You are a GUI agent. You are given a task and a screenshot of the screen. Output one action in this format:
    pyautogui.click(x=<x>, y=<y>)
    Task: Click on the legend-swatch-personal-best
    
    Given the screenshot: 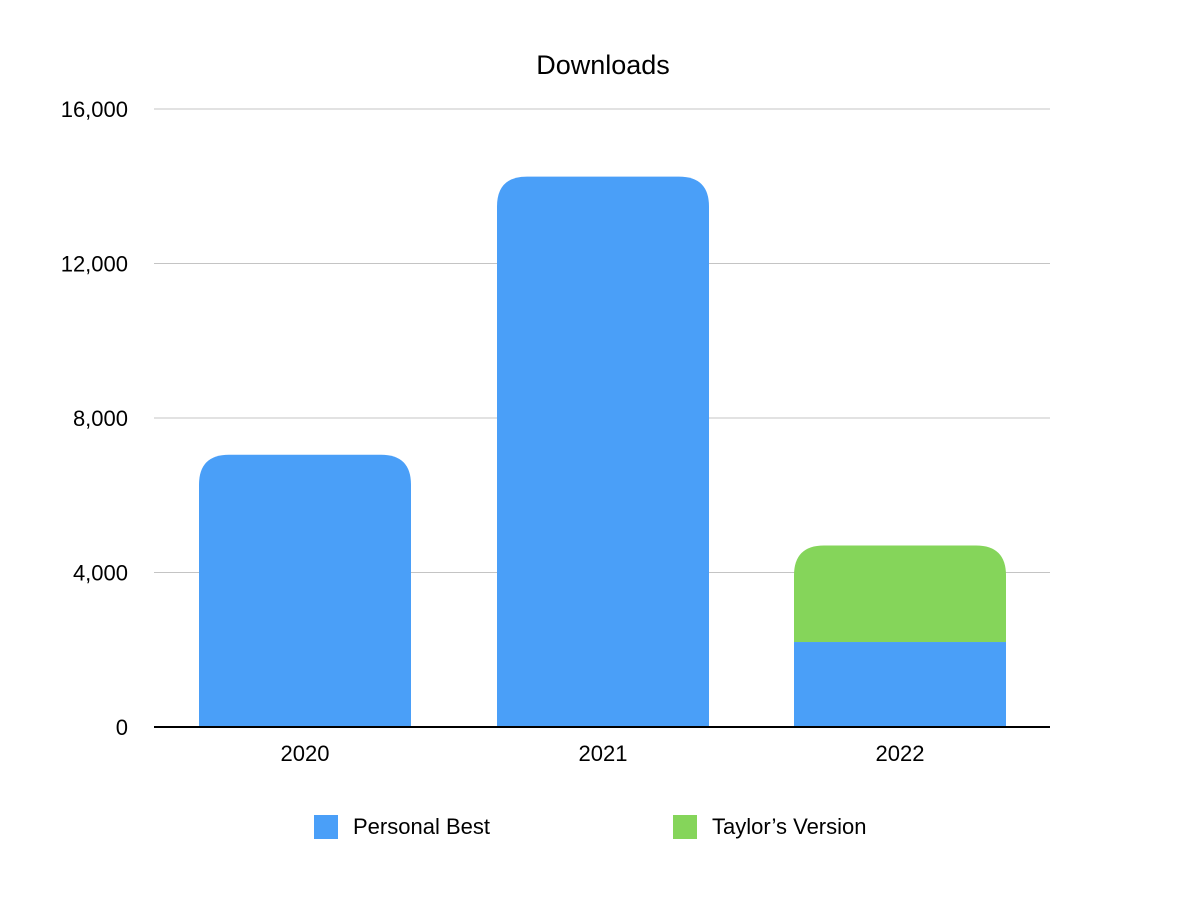 What is the action you would take?
    pyautogui.click(x=326, y=827)
    